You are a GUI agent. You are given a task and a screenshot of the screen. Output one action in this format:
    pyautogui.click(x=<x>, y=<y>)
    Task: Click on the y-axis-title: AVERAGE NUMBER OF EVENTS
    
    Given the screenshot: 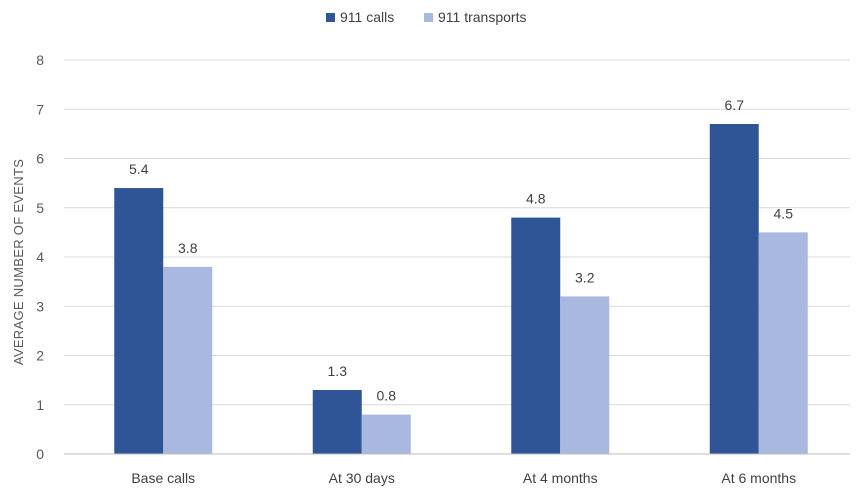 What is the action you would take?
    pyautogui.click(x=18, y=262)
    